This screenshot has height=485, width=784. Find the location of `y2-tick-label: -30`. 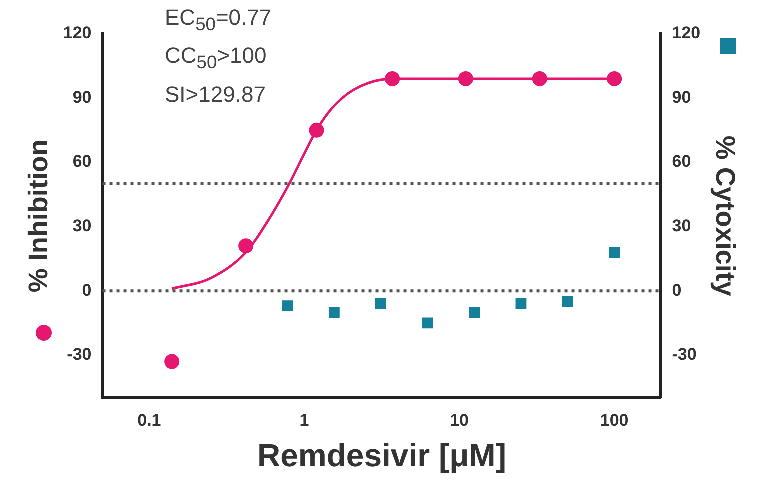

y2-tick-label: -30 is located at coordinates (684, 354).